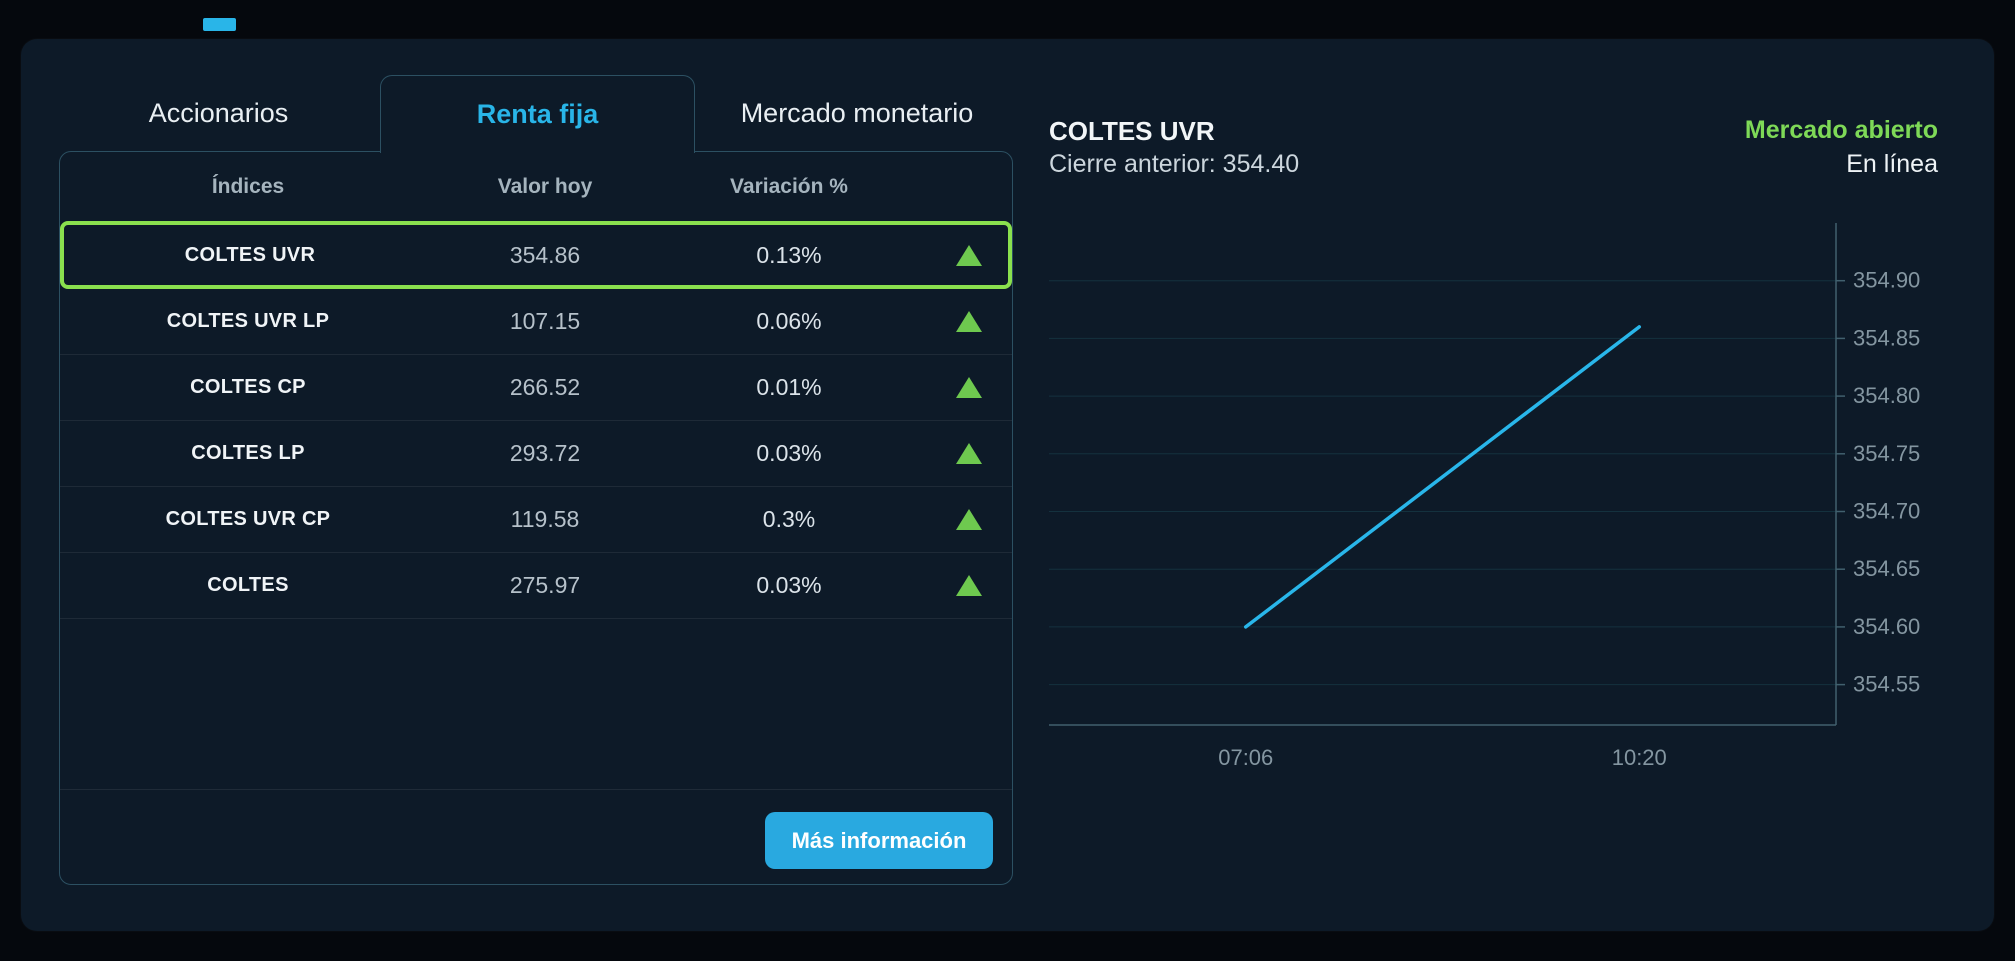 This screenshot has width=2015, height=961. I want to click on index-variation: 0.06%, so click(789, 321).